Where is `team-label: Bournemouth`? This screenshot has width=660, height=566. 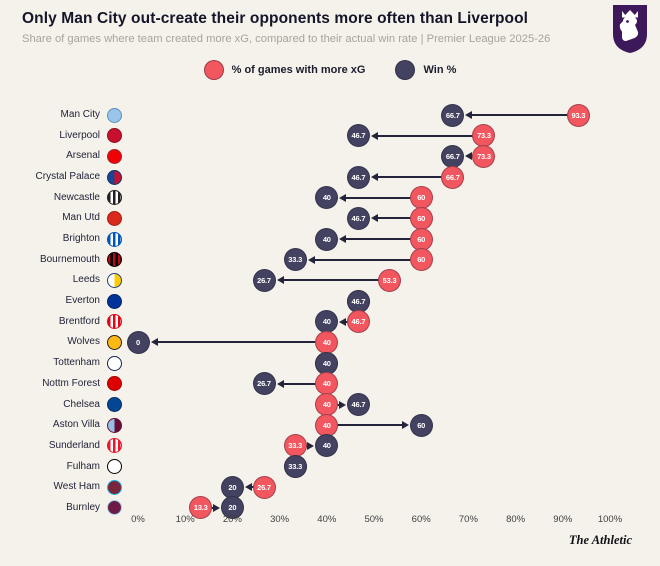 team-label: Bournemouth is located at coordinates (69, 259).